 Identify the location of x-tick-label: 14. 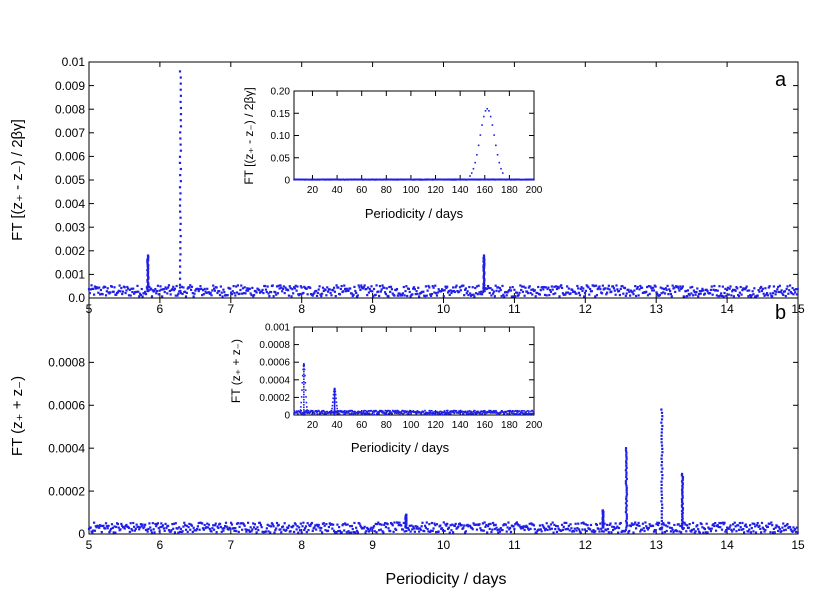
(727, 309).